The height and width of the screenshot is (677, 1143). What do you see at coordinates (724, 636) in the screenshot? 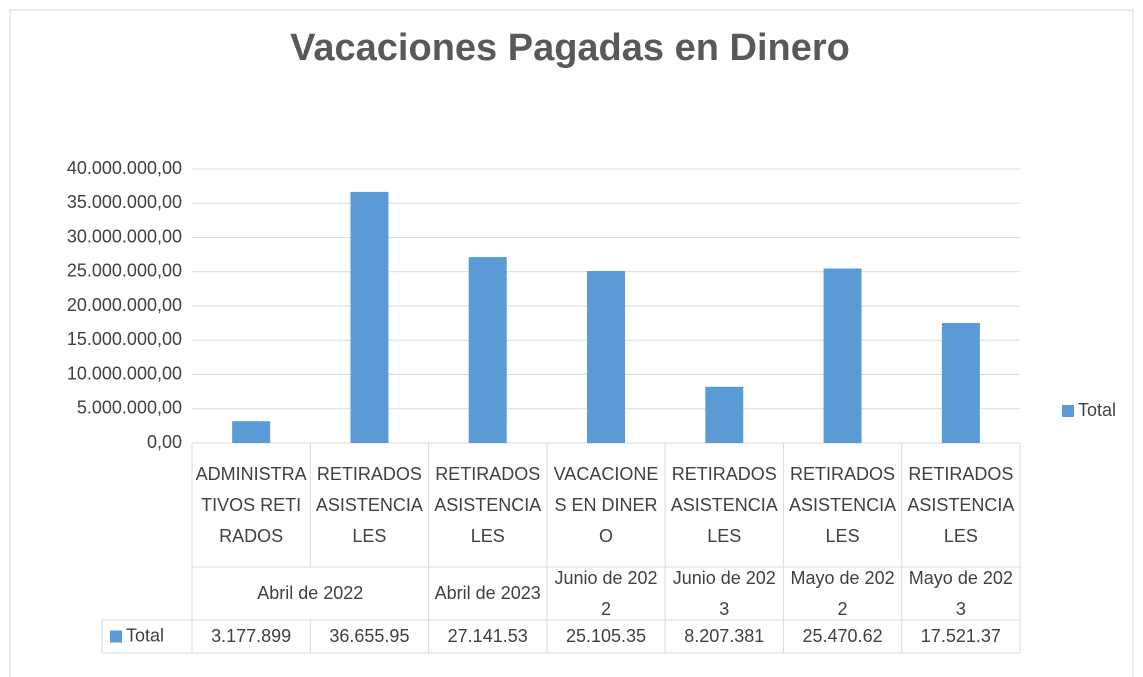
I see `data-table-value: 8.207.381` at bounding box center [724, 636].